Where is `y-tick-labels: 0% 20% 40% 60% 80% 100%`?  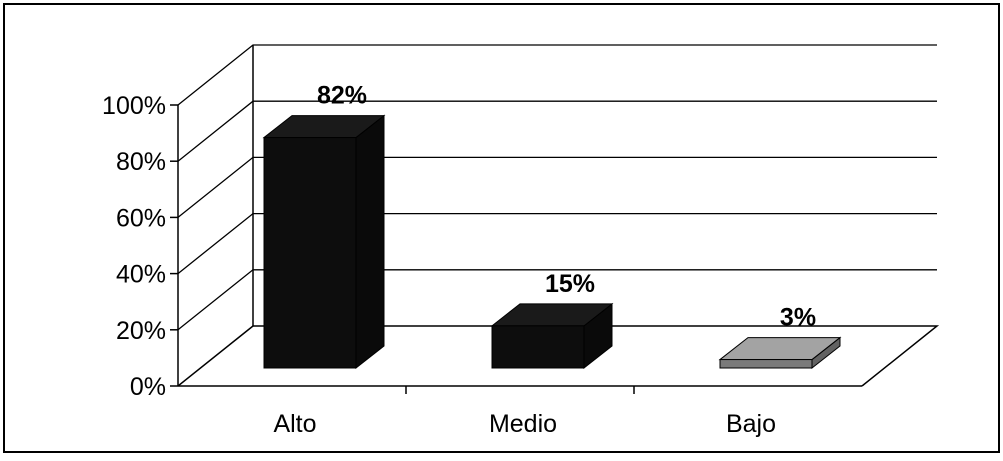 y-tick-labels: 0% 20% 40% 60% 80% 100% is located at coordinates (134, 246).